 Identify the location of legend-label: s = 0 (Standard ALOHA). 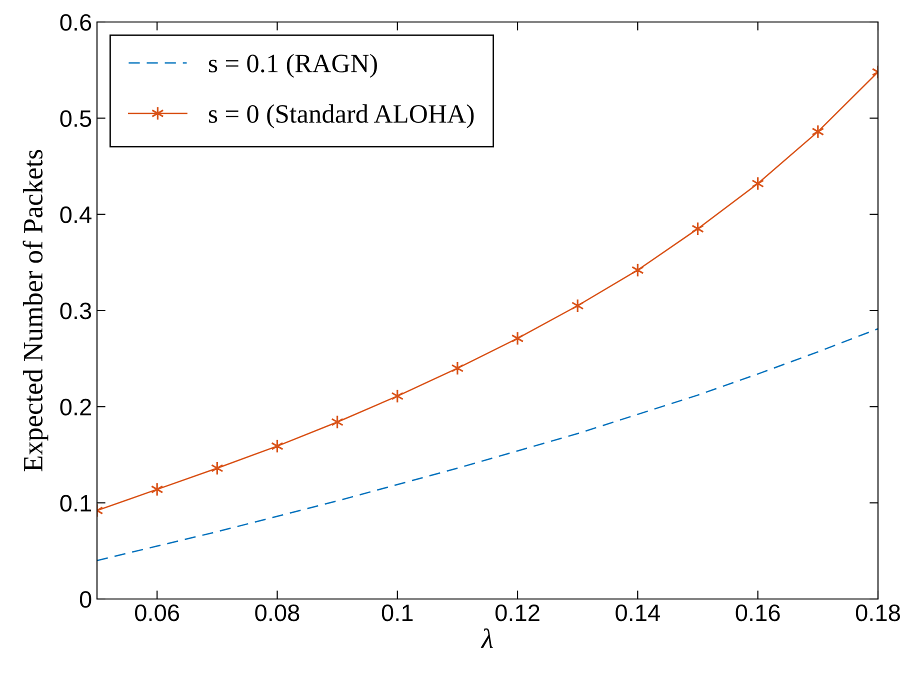
(341, 116).